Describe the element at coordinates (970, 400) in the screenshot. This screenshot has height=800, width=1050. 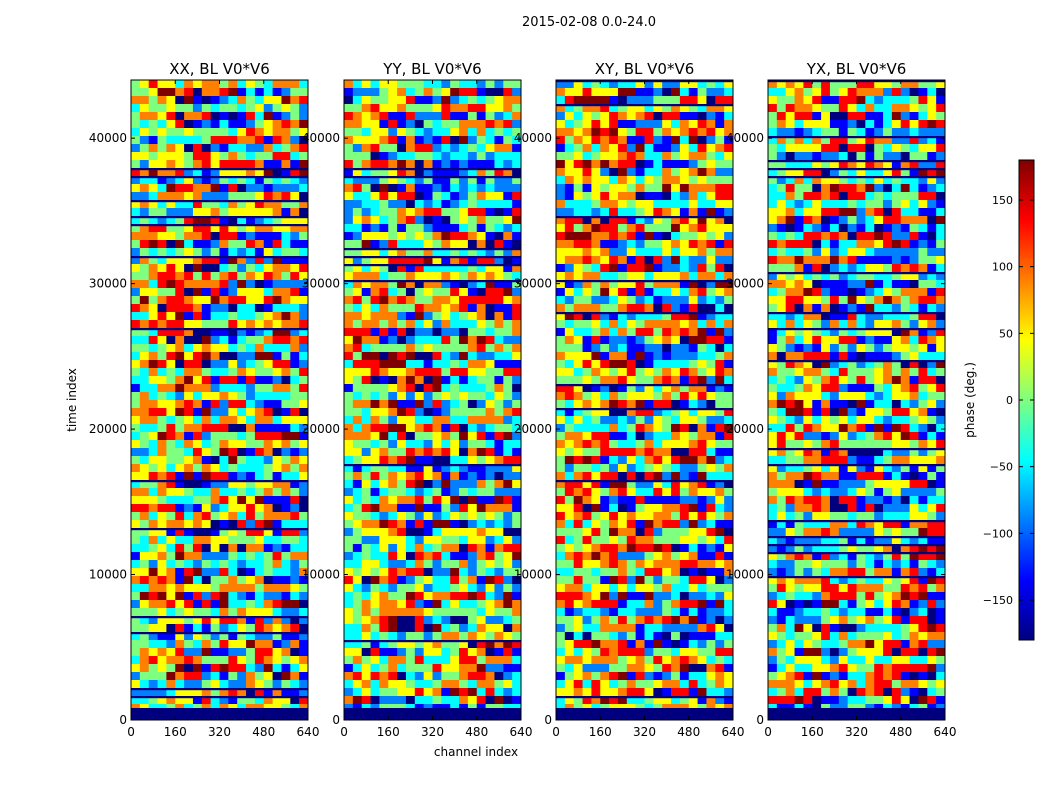
I see `colorbar-label: phase (deg.)` at that location.